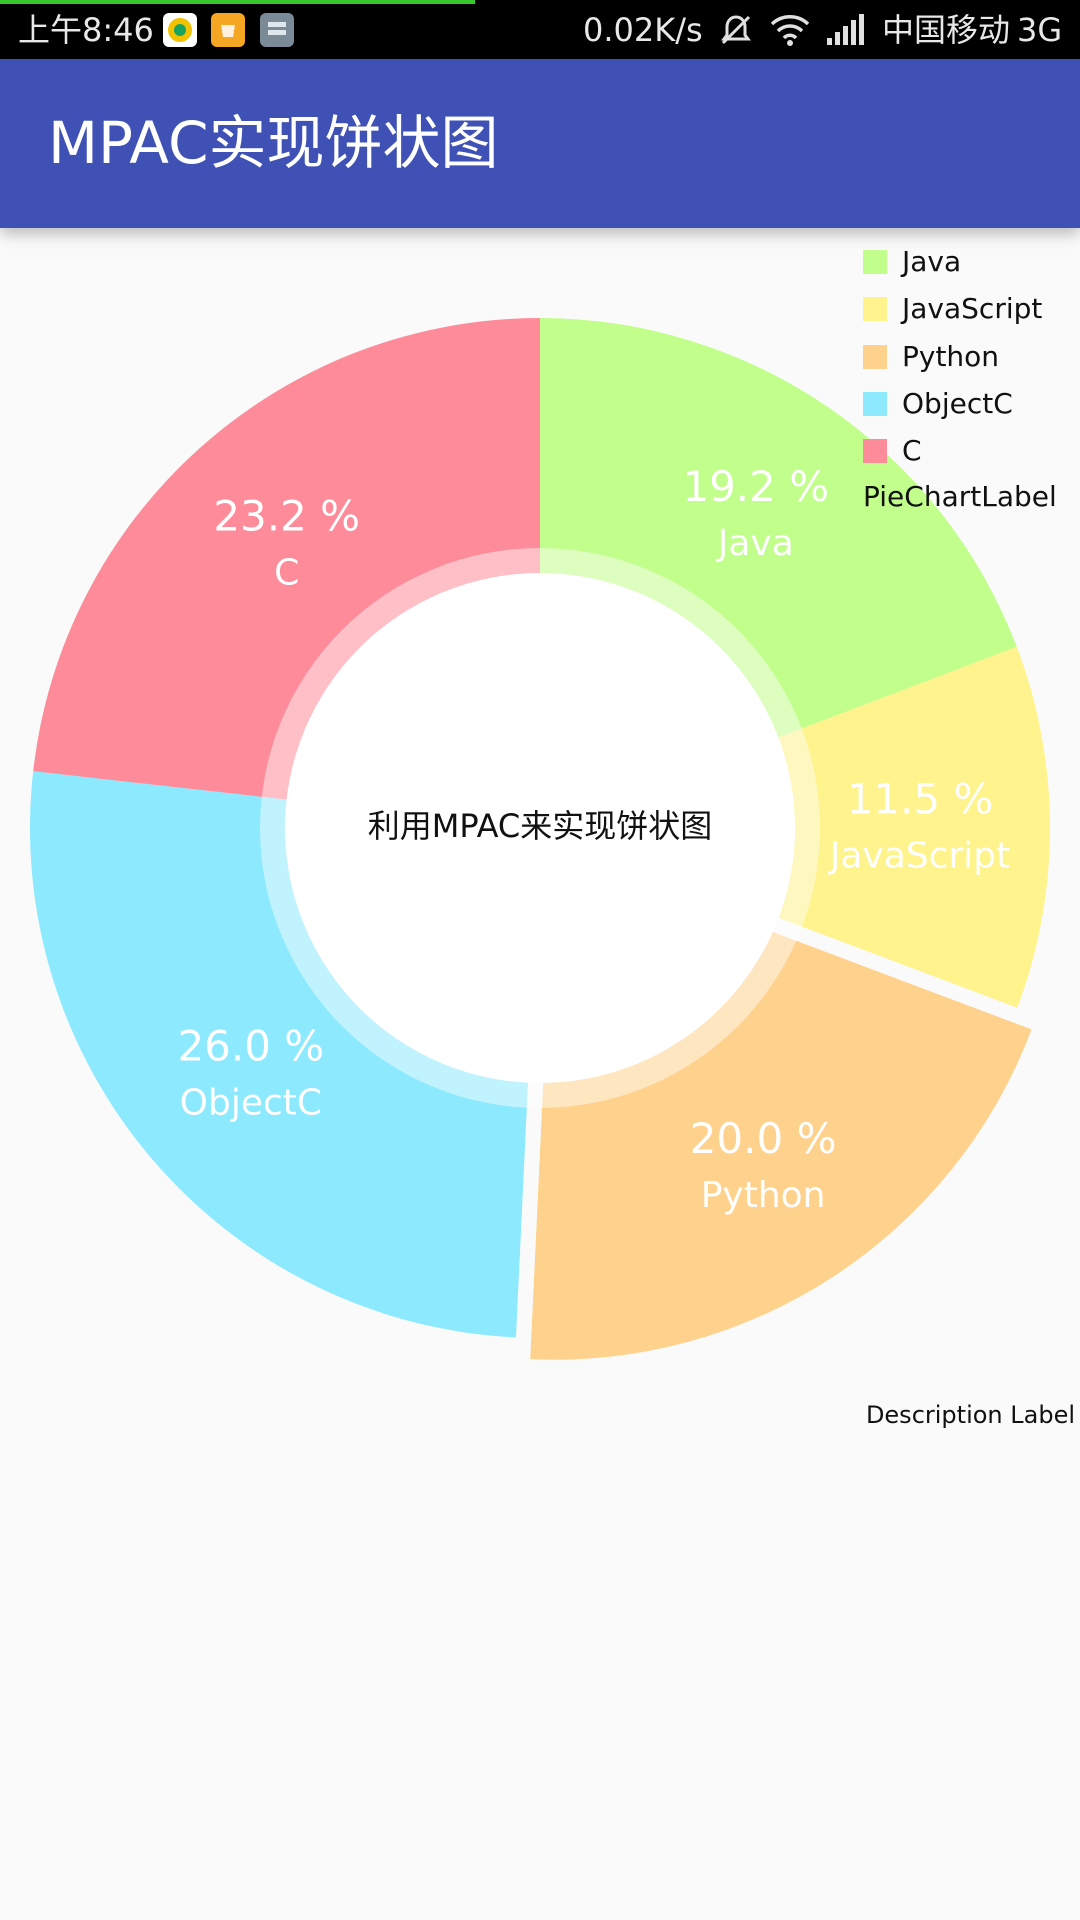  Describe the element at coordinates (875, 403) in the screenshot. I see `legend-swatch-objectc` at that location.